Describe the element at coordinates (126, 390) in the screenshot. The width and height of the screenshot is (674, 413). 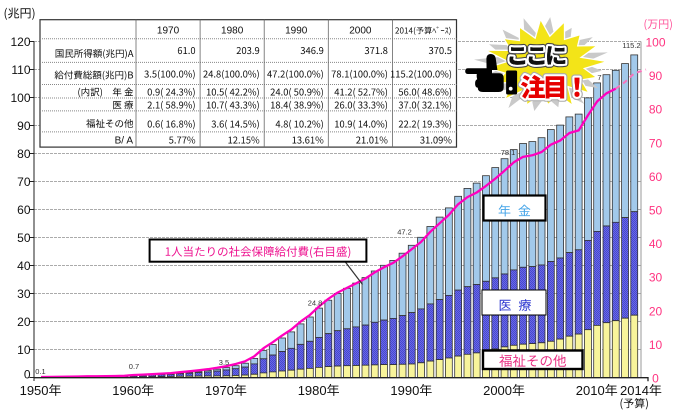
I see `svg-text: 1960` at that location.